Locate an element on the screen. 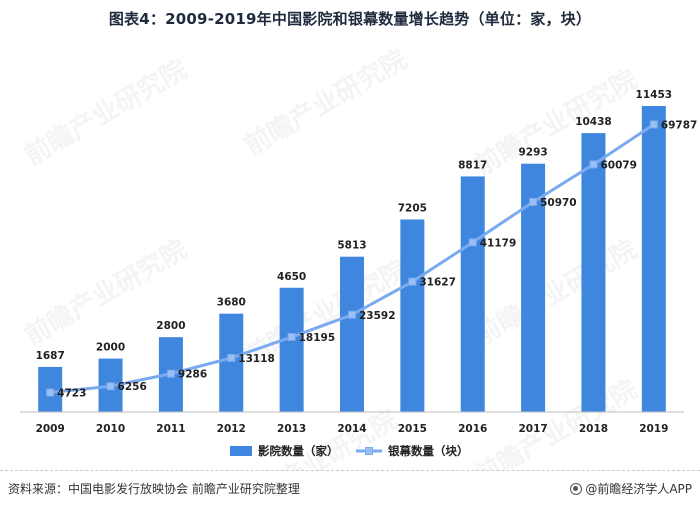 The height and width of the screenshot is (506, 700). x-tick-label: 2015 is located at coordinates (412, 429).